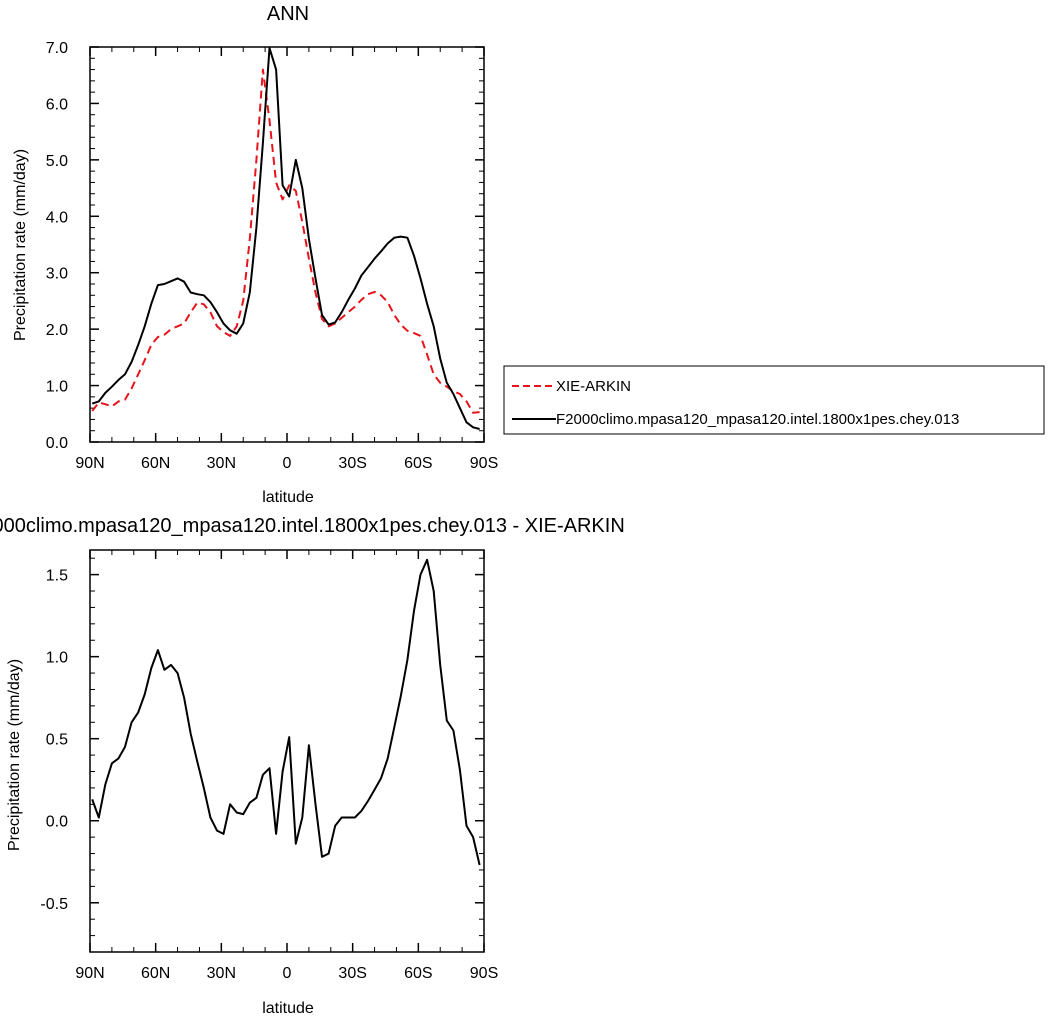 This screenshot has height=1021, width=1049. What do you see at coordinates (14, 755) in the screenshot?
I see `chart-bottom-ylabel: Precipitation rate (mm/day)` at bounding box center [14, 755].